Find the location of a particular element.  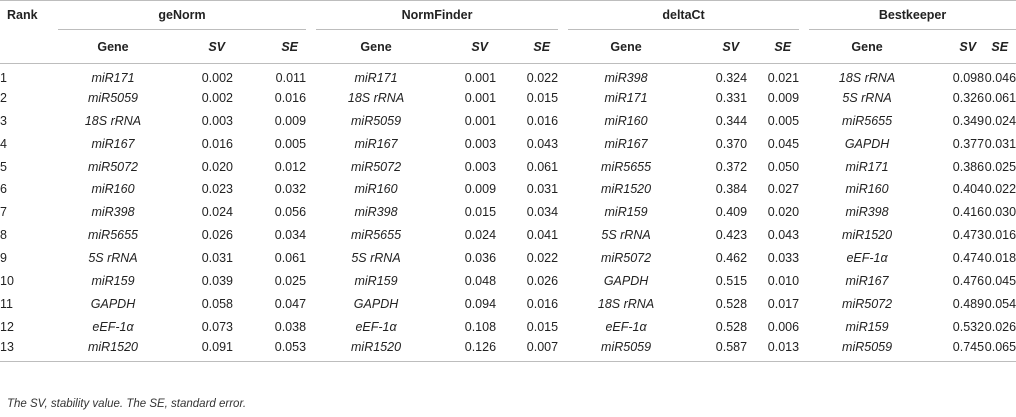

sv-cell: 0.476 is located at coordinates (968, 280).